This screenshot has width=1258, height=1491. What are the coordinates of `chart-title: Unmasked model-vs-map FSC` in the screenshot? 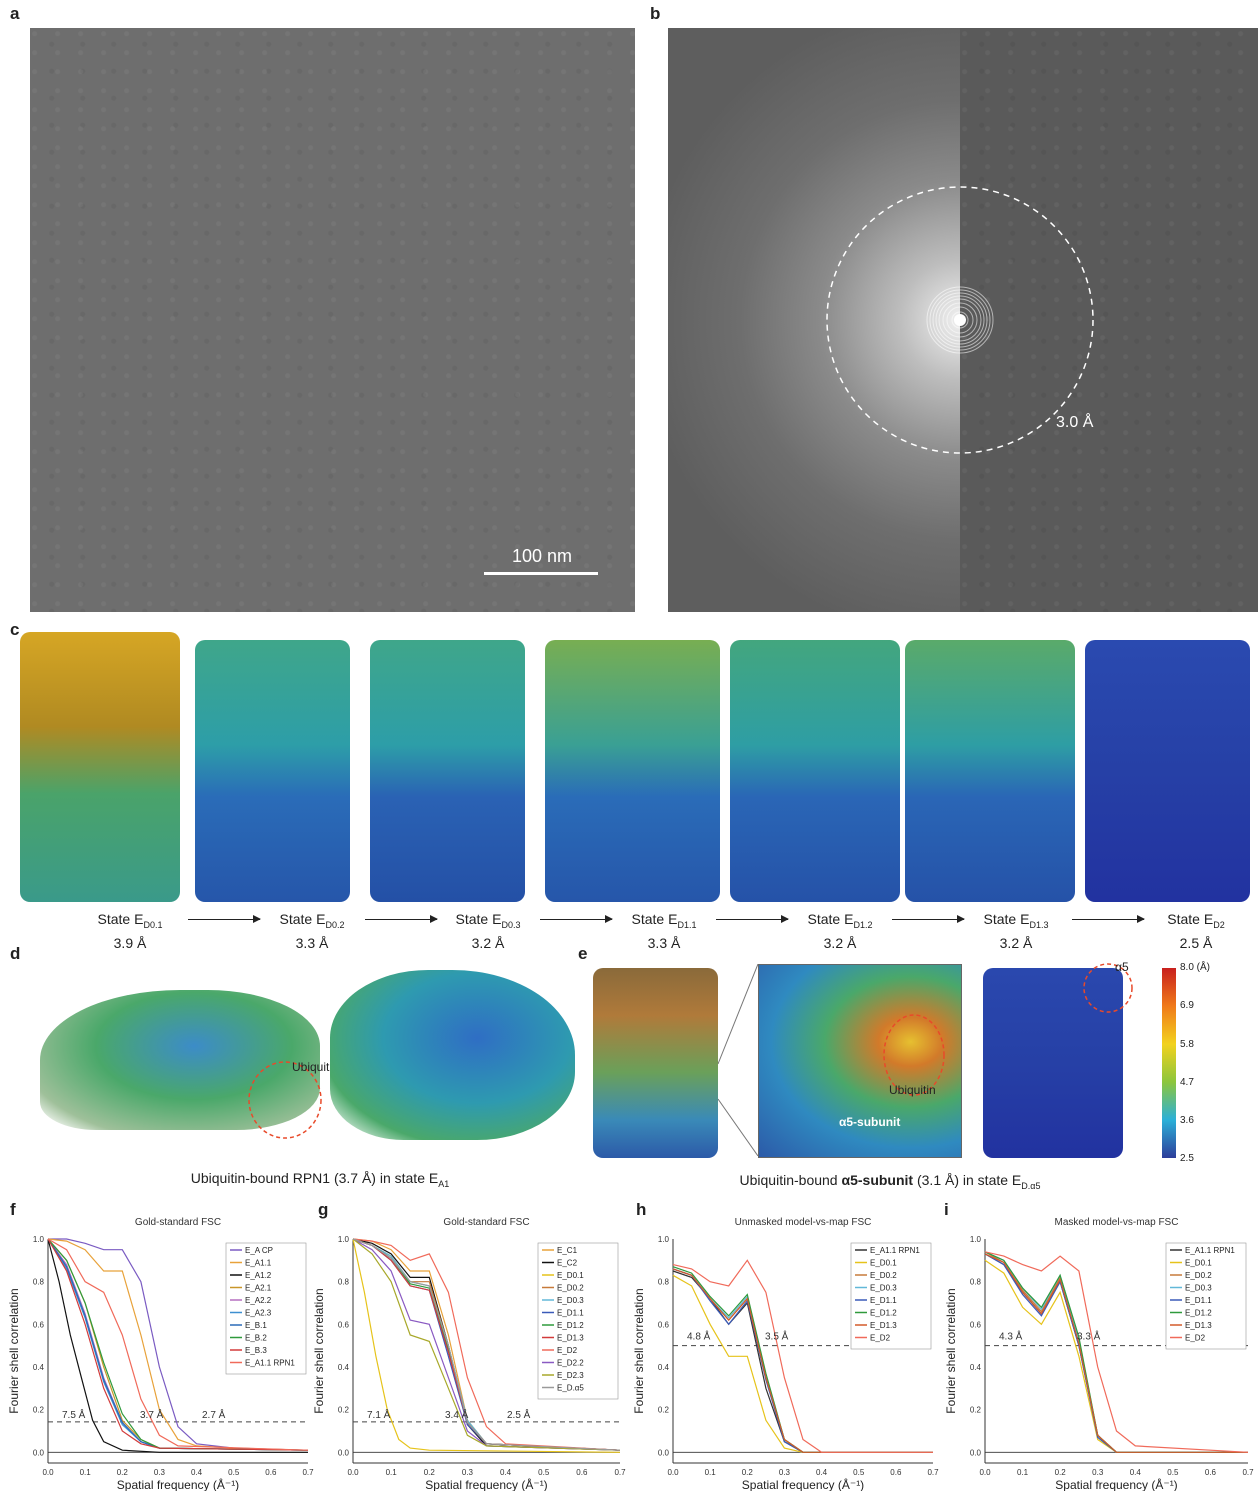 It's located at (803, 1222).